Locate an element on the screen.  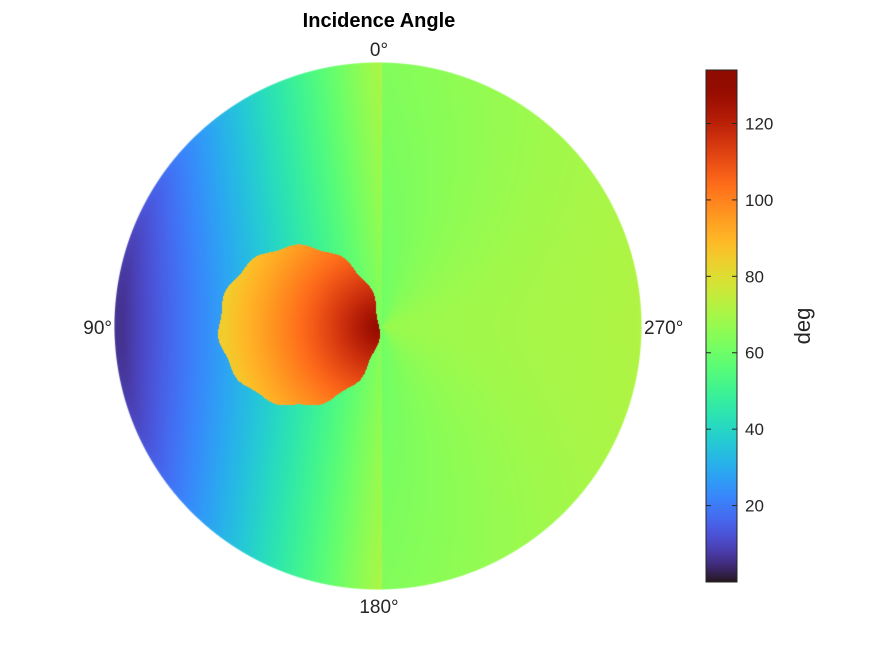
angle-label-180: 180° is located at coordinates (378, 607).